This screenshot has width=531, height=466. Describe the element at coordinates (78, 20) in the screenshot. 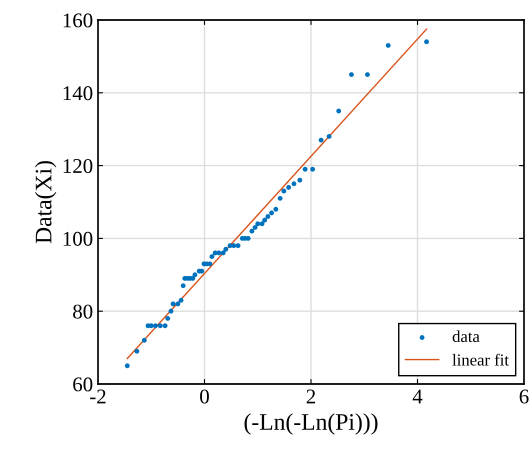

I see `y-tick-label: 160` at that location.